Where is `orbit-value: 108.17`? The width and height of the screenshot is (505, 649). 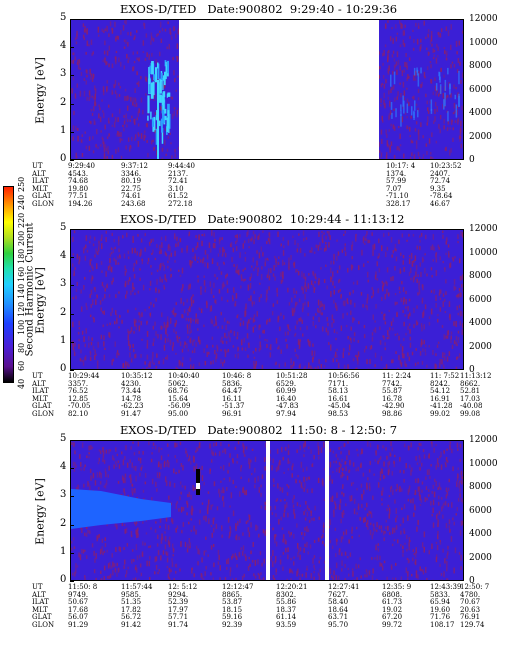
orbit-value: 108.17 is located at coordinates (442, 625).